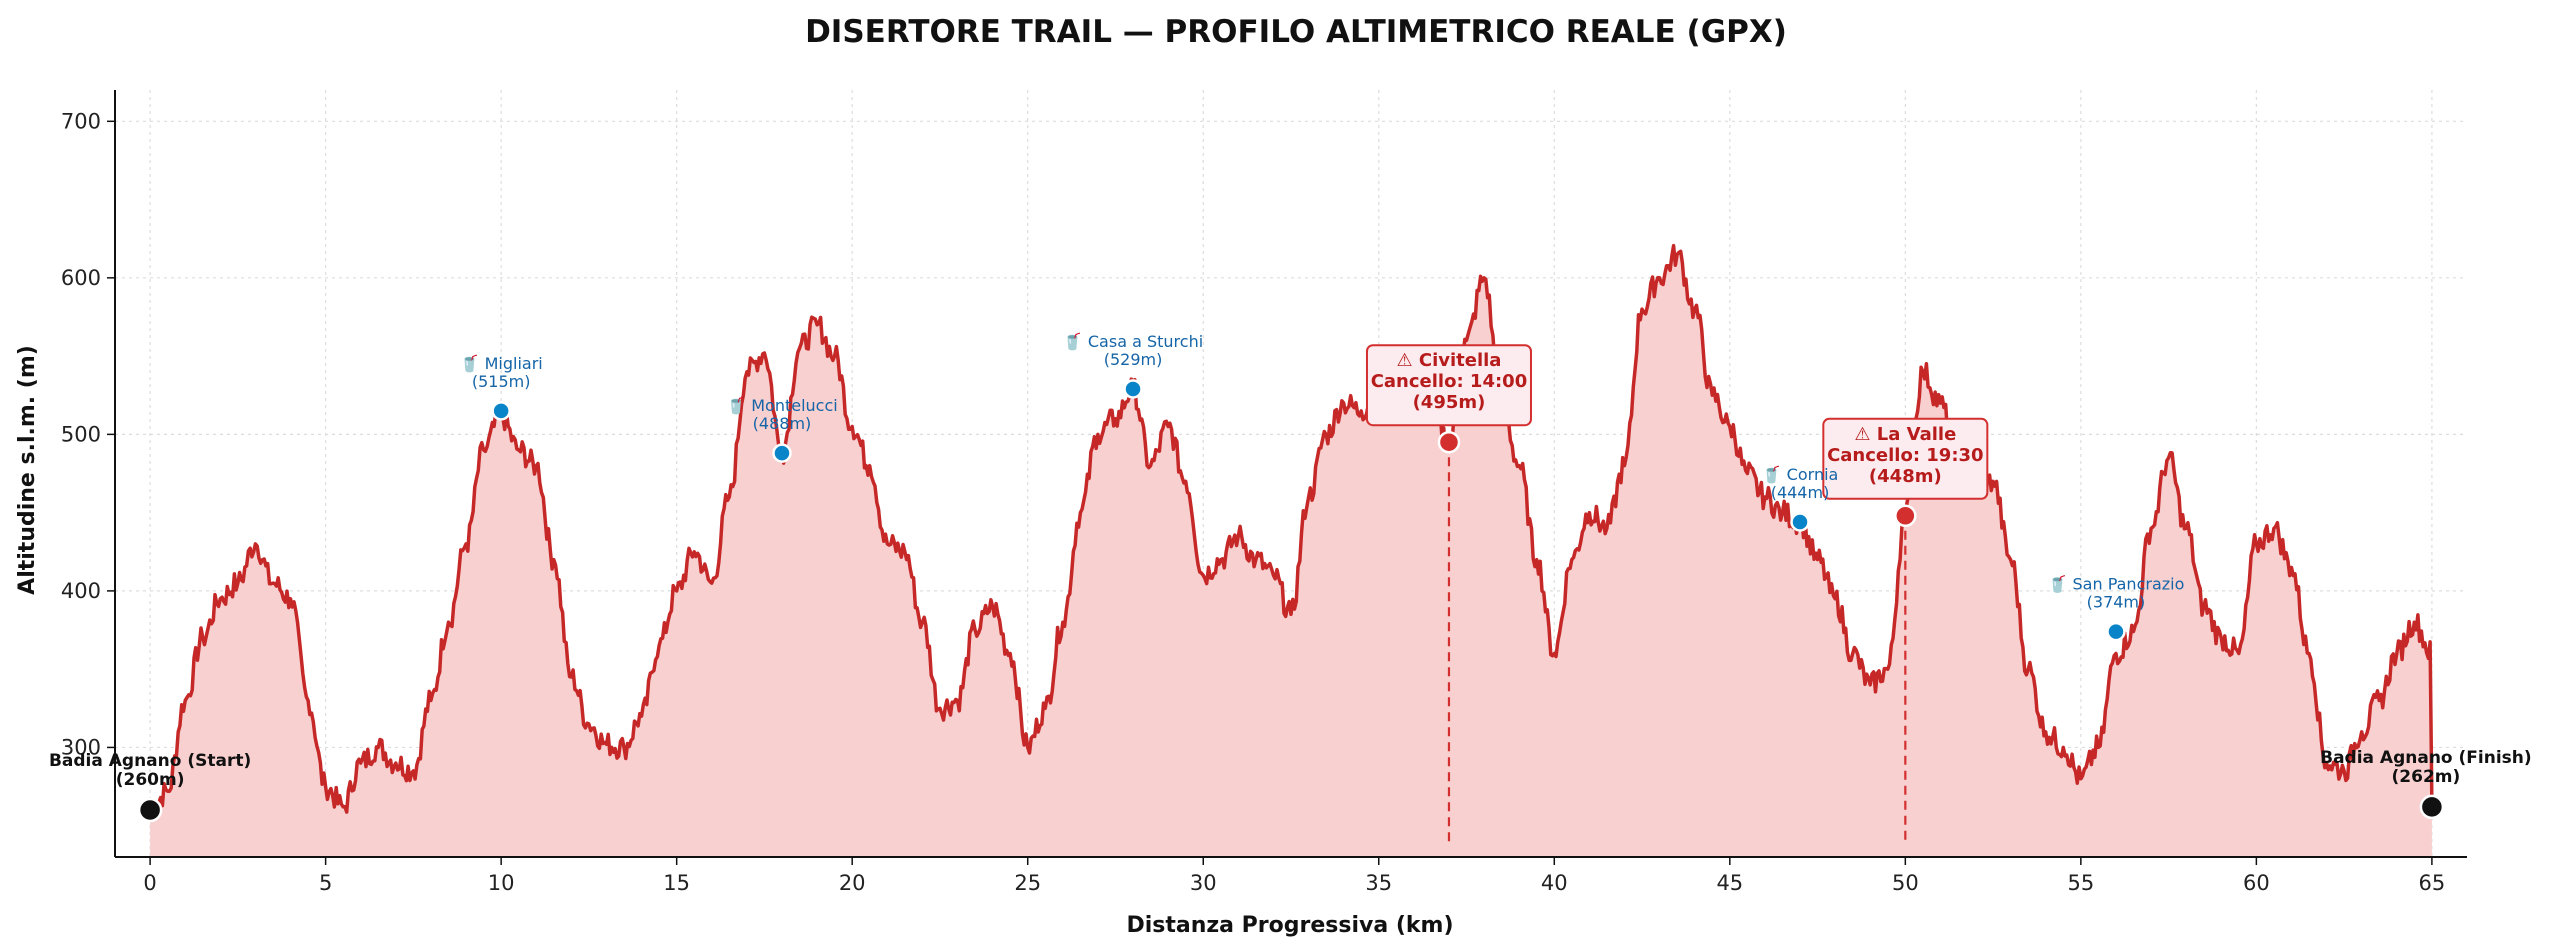 This screenshot has width=2560, height=952. Describe the element at coordinates (325, 883) in the screenshot. I see `x-tick-label-1: 5` at that location.